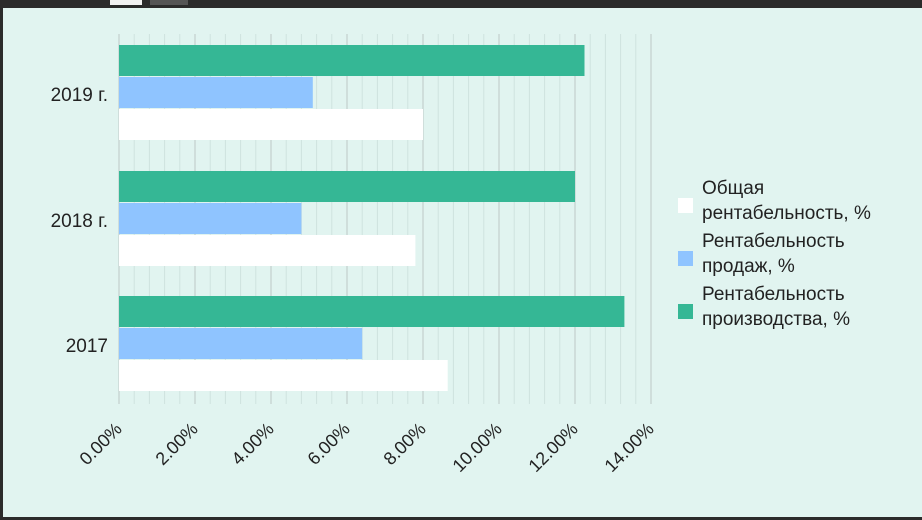 The height and width of the screenshot is (520, 922). Describe the element at coordinates (87, 346) in the screenshot. I see `category-label: 2017` at that location.